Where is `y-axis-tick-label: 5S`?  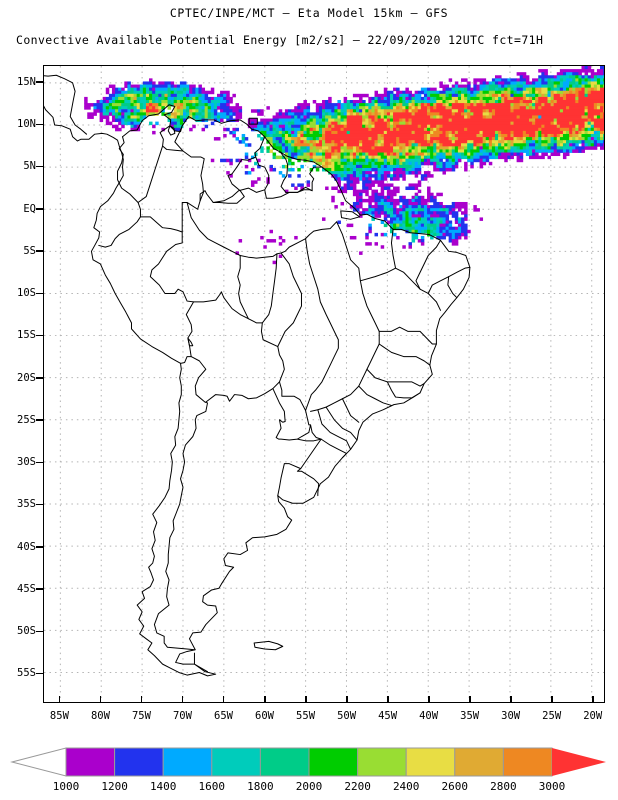 y-axis-tick-label: 5S is located at coordinates (29, 250).